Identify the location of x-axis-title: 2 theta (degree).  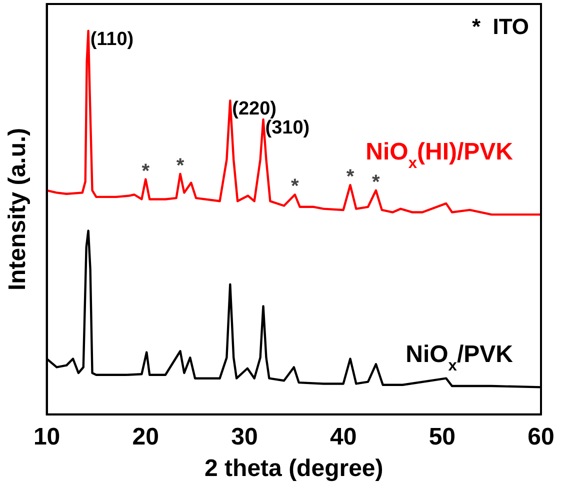
(294, 468).